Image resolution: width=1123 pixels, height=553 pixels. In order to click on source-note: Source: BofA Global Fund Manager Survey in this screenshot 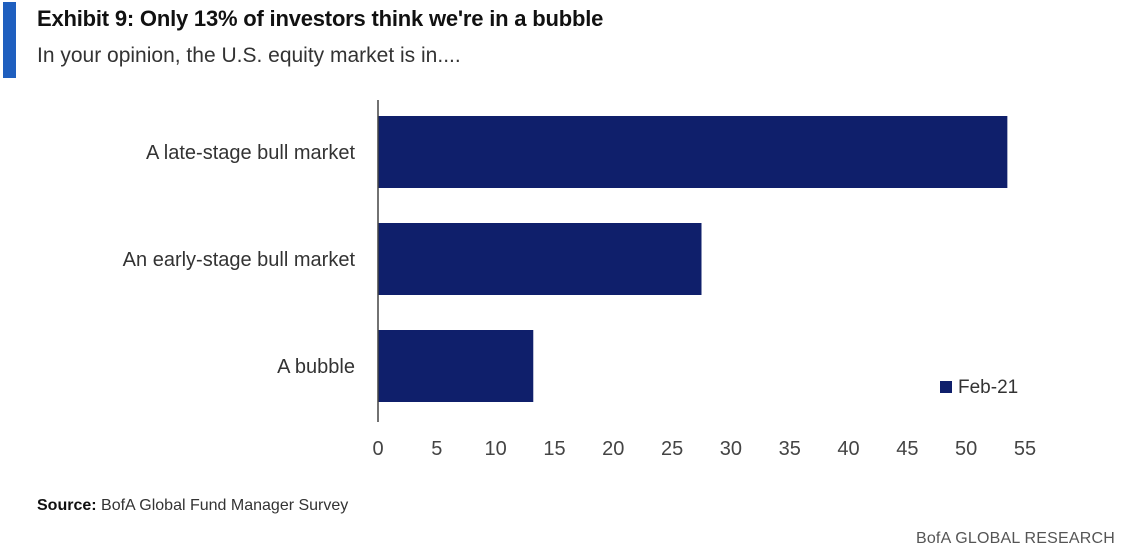, I will do `click(192, 506)`.